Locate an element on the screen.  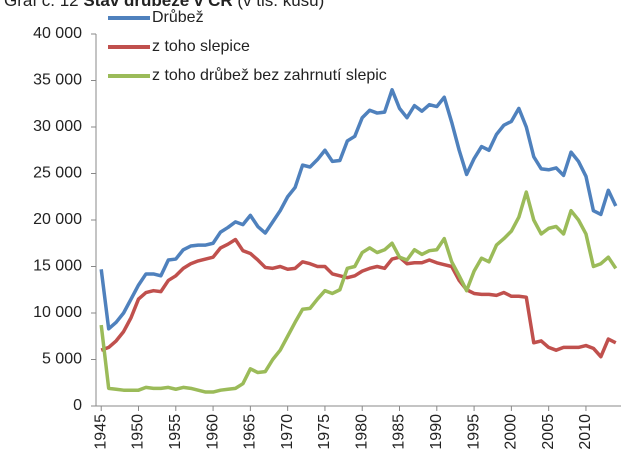
y-tick-label: 5 000 is located at coordinates (62, 359).